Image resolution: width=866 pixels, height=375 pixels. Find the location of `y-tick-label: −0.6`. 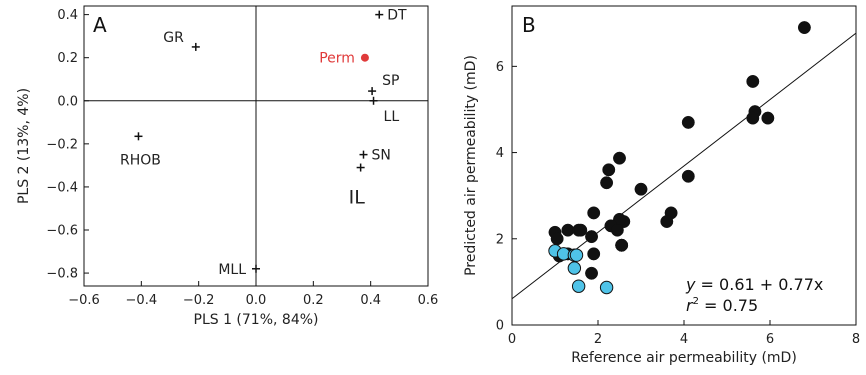

y-tick-label: −0.6 is located at coordinates (62, 231).